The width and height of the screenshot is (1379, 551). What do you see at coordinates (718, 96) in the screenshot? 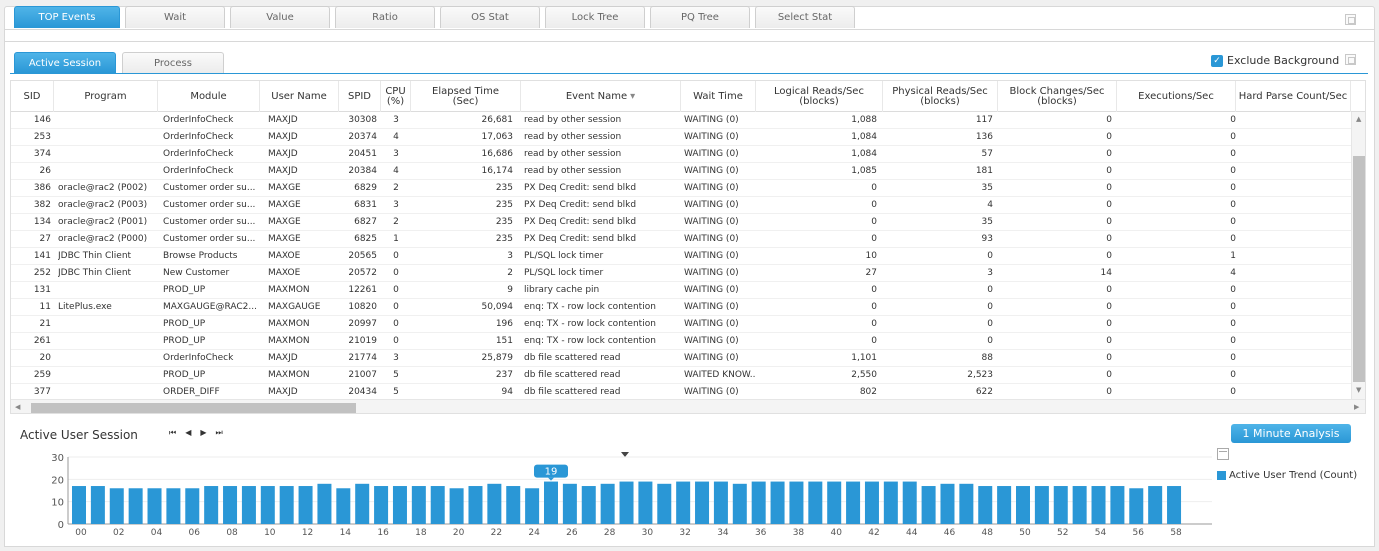
I see `col-header-wait-time: Wait Time` at bounding box center [718, 96].